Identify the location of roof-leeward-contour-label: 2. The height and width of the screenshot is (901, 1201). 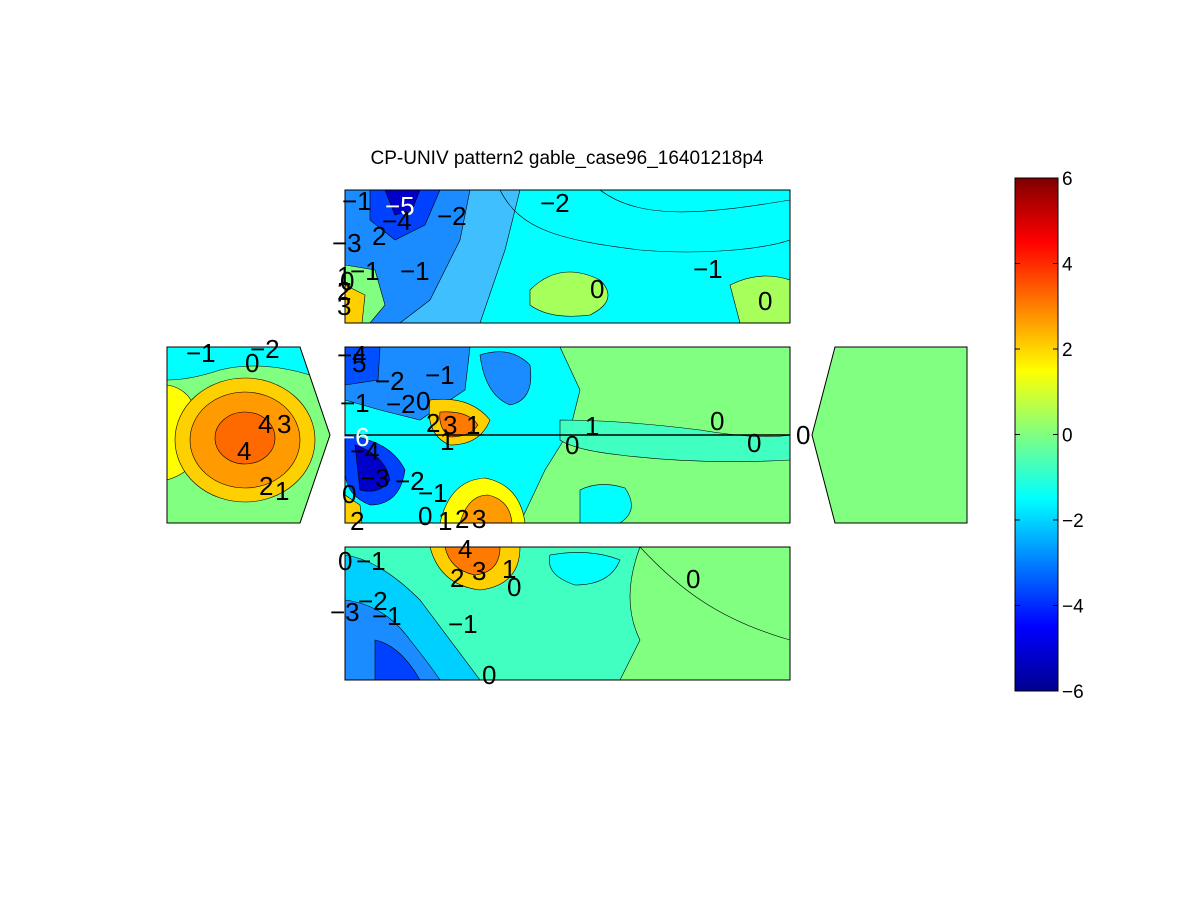
(457, 578).